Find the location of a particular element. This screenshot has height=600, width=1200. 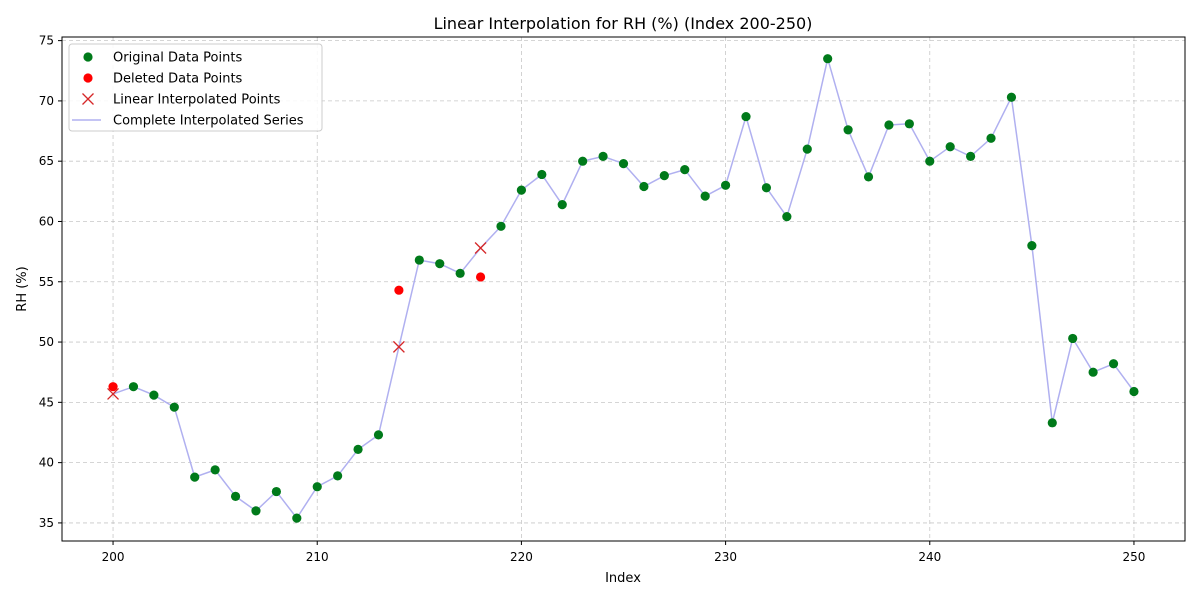

legend-marker-interpolated is located at coordinates (88, 99).